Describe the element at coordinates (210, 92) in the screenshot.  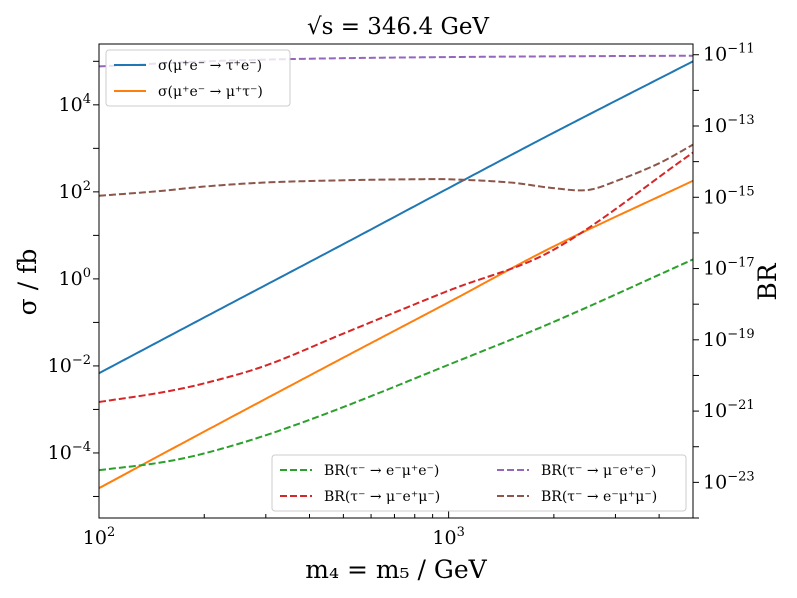
I see `legend-label-sigma_mu: σ(μ⁺e⁻ → μ⁺τ⁻)` at that location.